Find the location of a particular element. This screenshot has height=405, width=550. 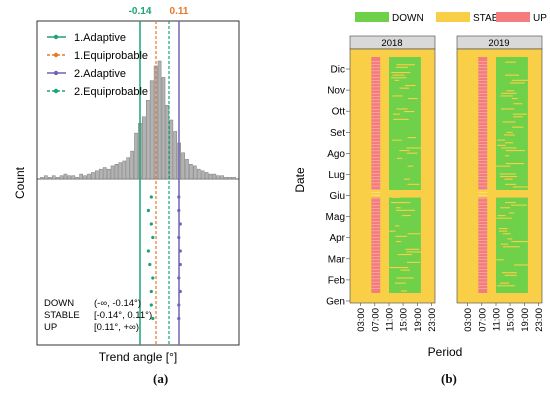

x-tick-label: 07:00 is located at coordinates (482, 320).